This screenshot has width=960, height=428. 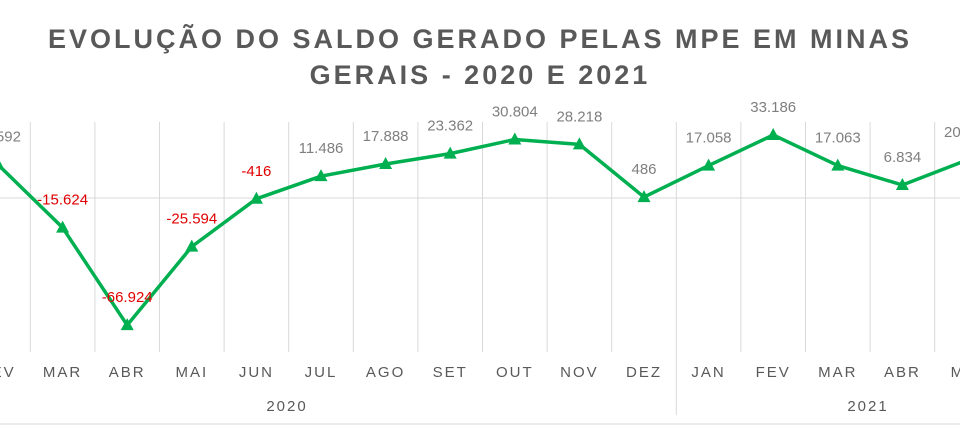 What do you see at coordinates (773, 107) in the screenshot?
I see `data-label: 33.186` at bounding box center [773, 107].